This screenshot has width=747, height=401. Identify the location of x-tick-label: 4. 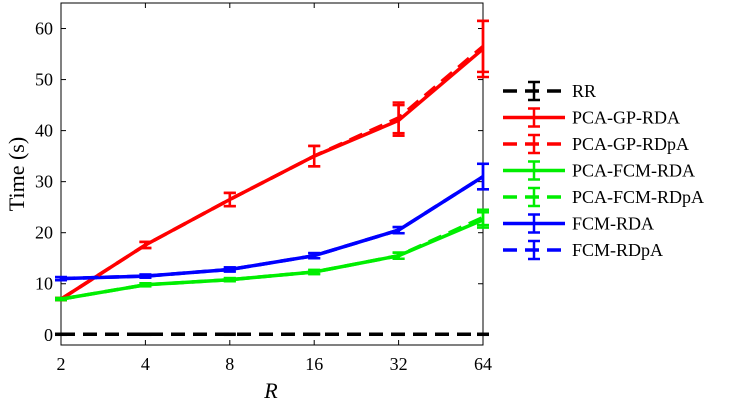
(145, 364).